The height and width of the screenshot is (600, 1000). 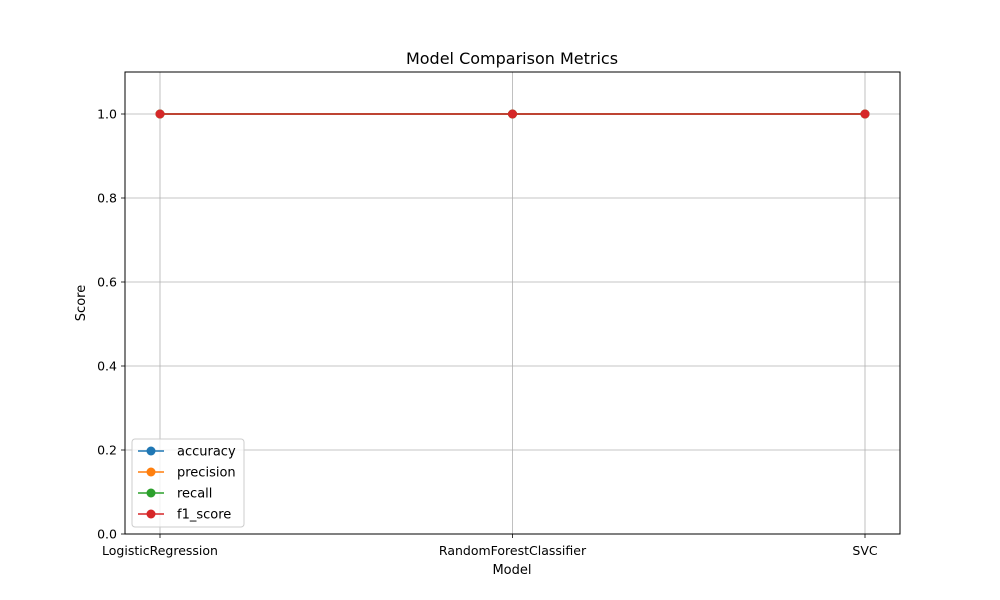 What do you see at coordinates (151, 514) in the screenshot?
I see `legend-marker-f1_score` at bounding box center [151, 514].